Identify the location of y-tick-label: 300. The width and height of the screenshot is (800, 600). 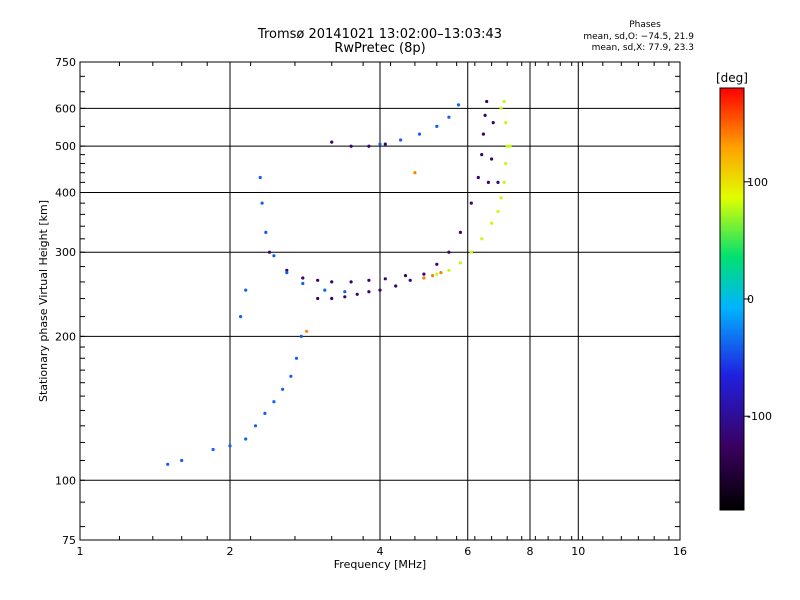
(65, 252).